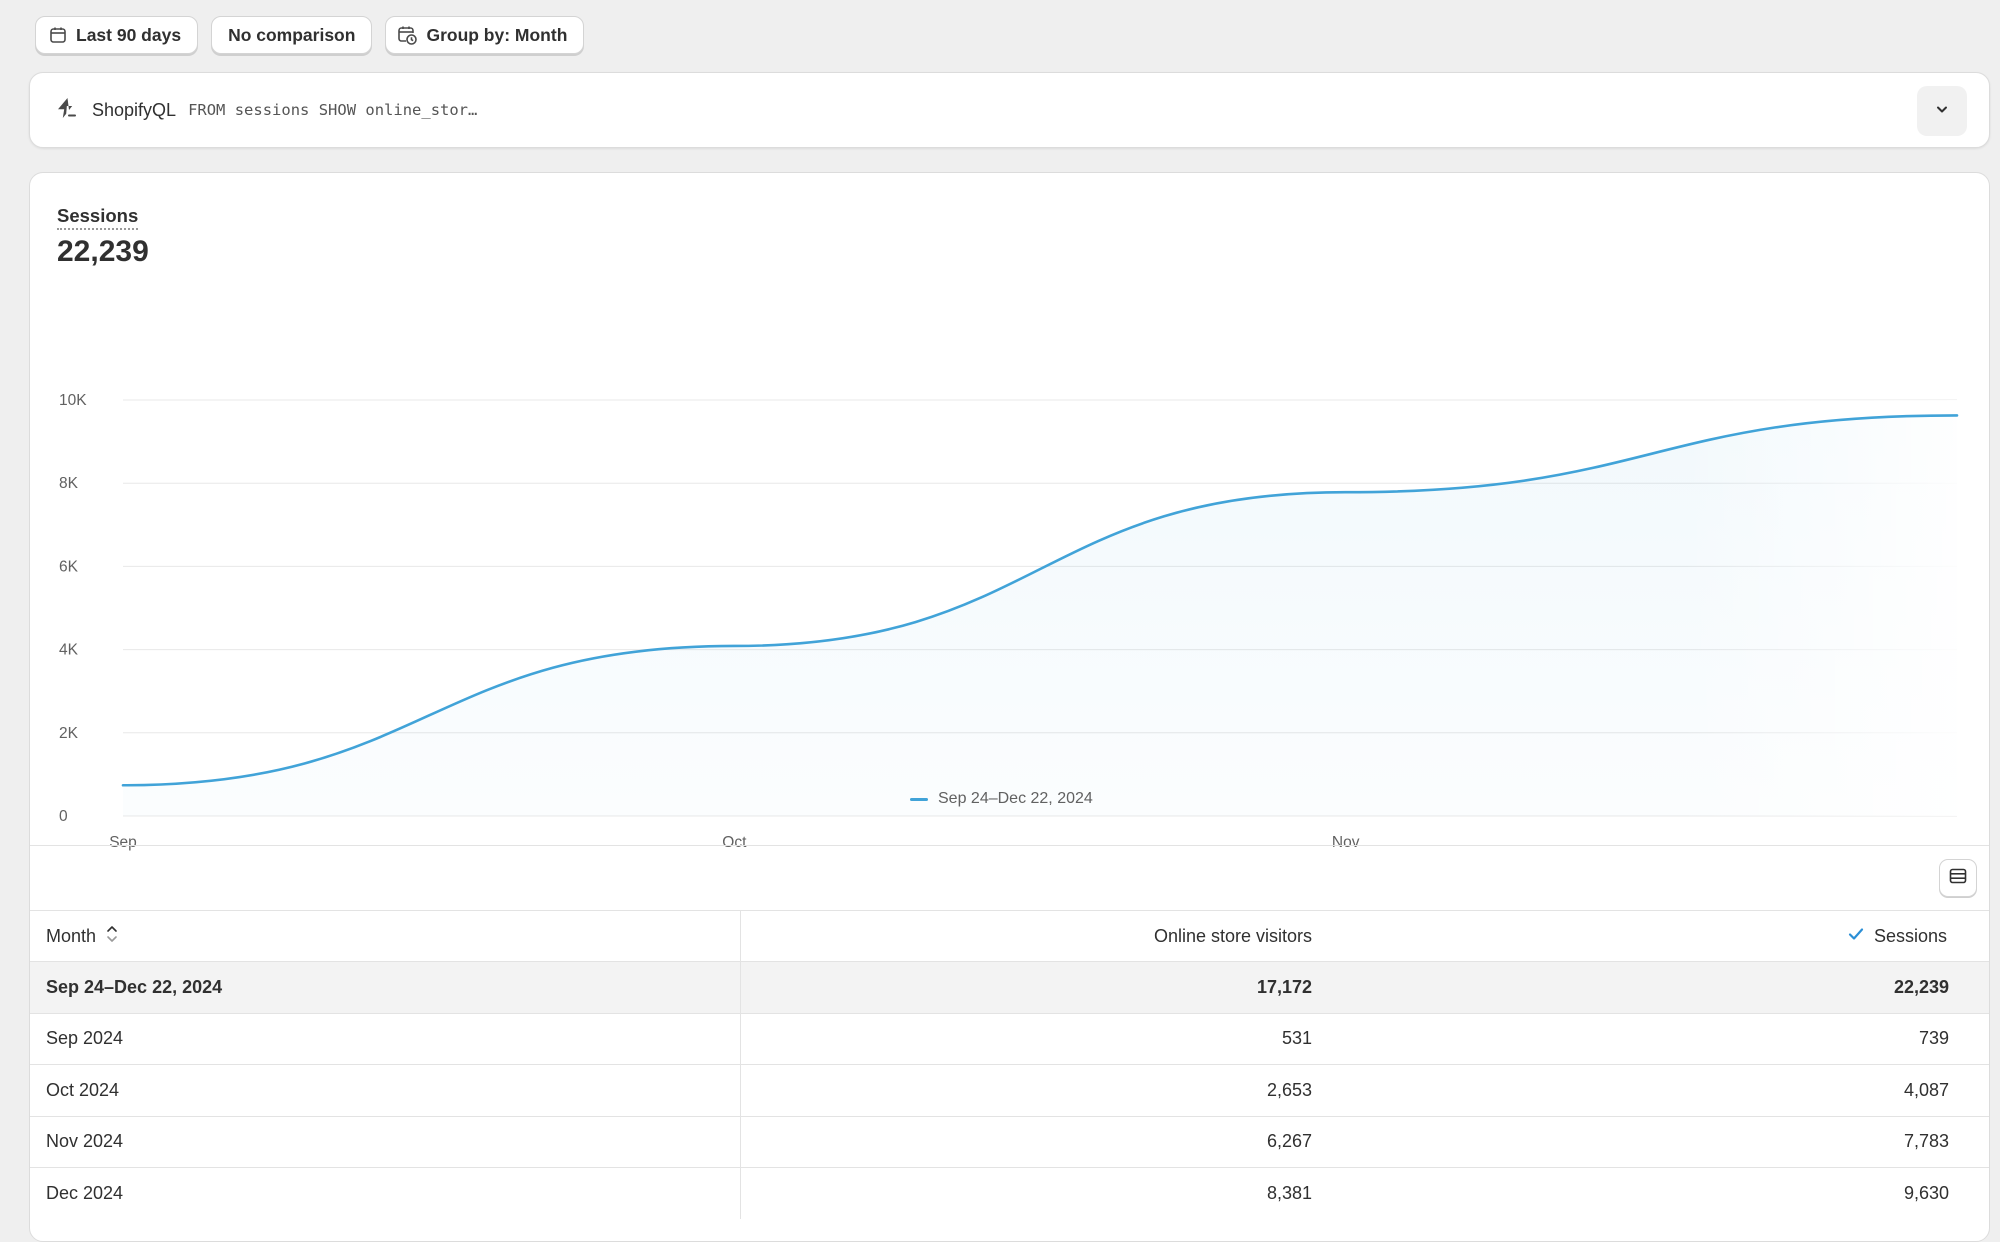  What do you see at coordinates (385, 1039) in the screenshot?
I see `month-cell: Sep 2024` at bounding box center [385, 1039].